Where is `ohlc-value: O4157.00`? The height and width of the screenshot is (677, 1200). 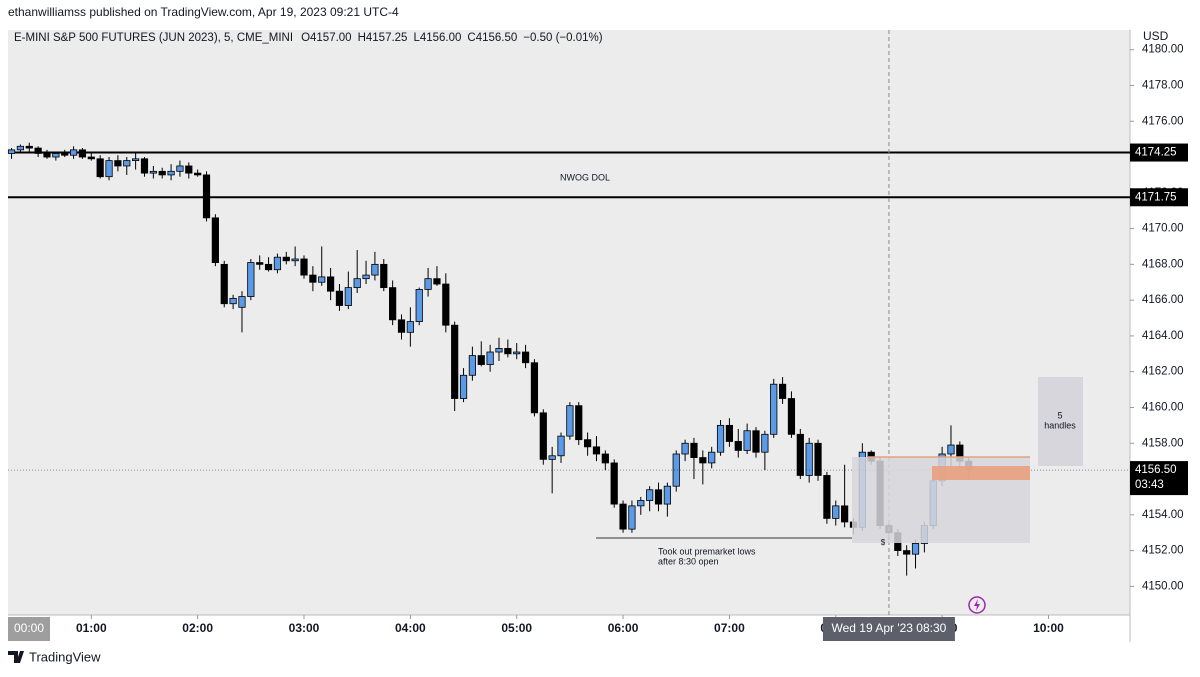 ohlc-value: O4157.00 is located at coordinates (326, 38).